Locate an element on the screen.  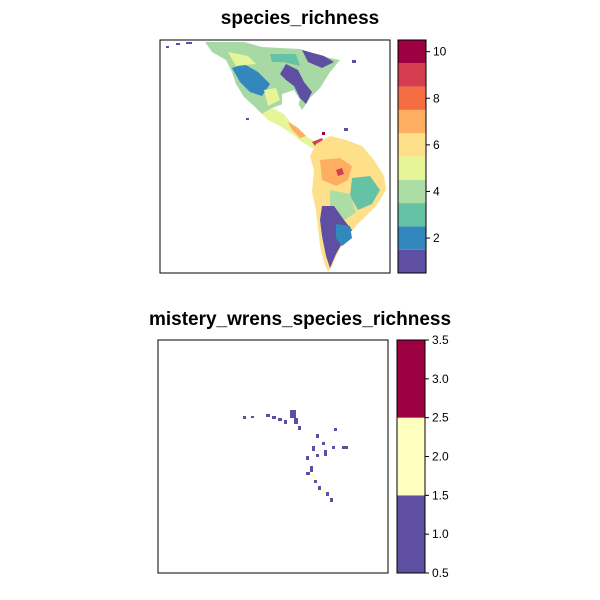
central-america-orange is located at coordinates (297, 130).